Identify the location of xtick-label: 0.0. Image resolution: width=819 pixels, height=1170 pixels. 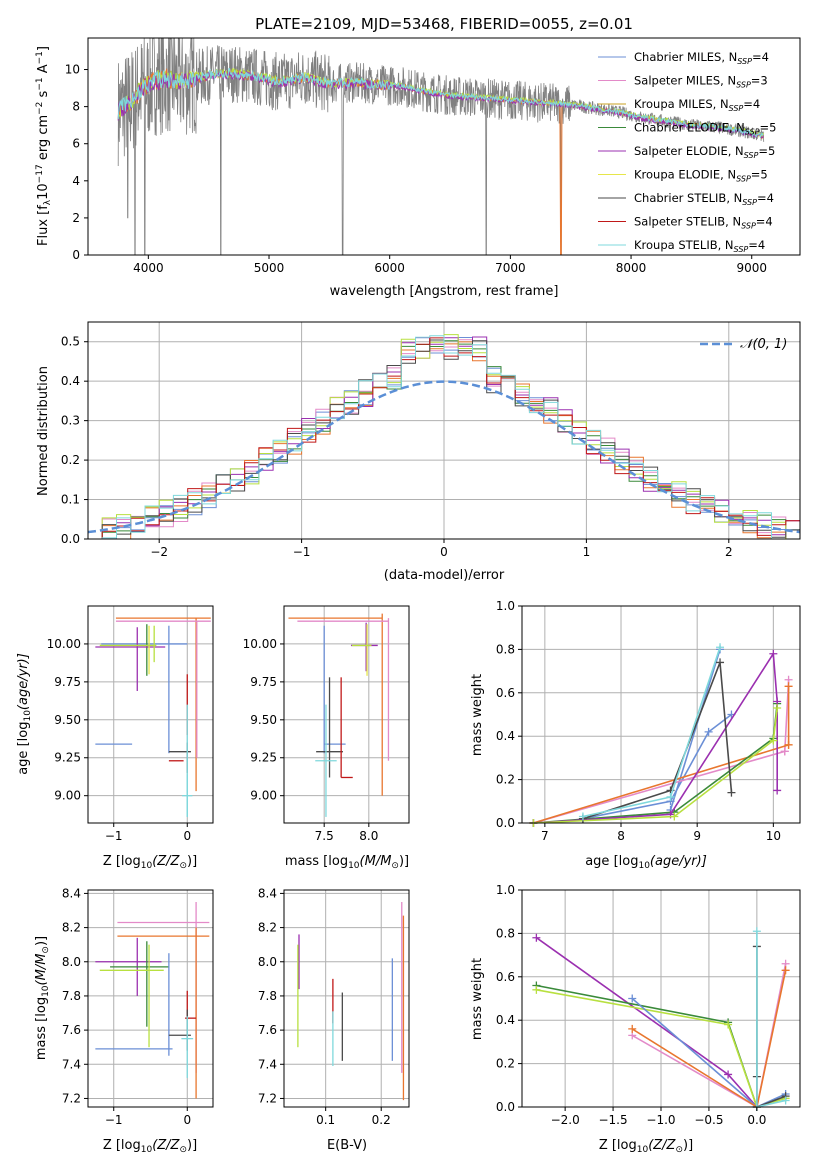
(756, 1120).